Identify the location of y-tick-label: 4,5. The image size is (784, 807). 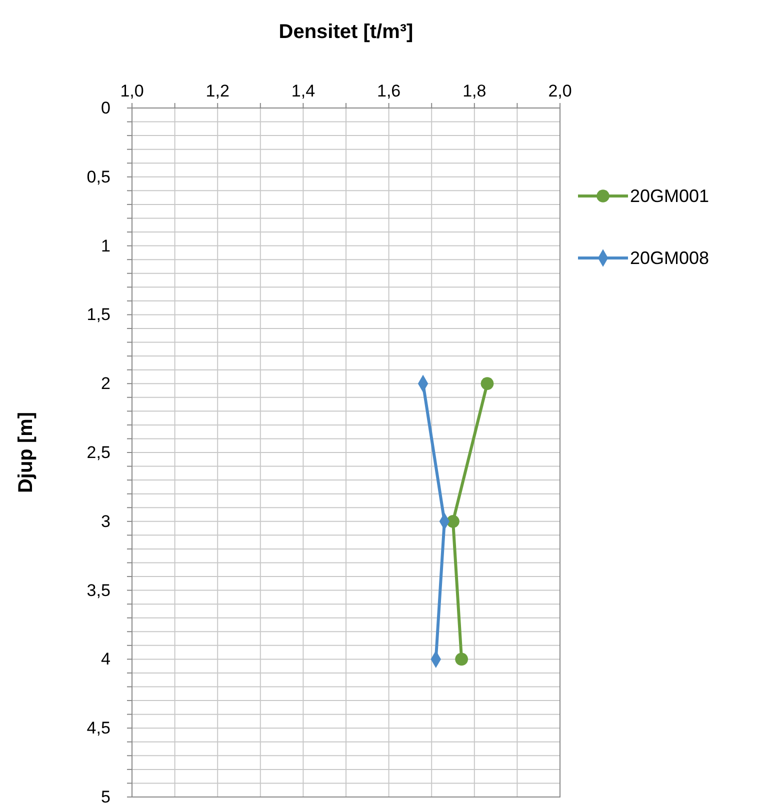
(98, 728).